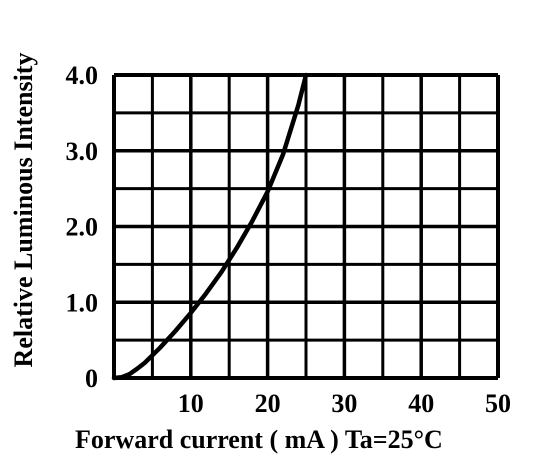 This screenshot has width=548, height=456. What do you see at coordinates (421, 403) in the screenshot?
I see `x-tick-label: 40` at bounding box center [421, 403].